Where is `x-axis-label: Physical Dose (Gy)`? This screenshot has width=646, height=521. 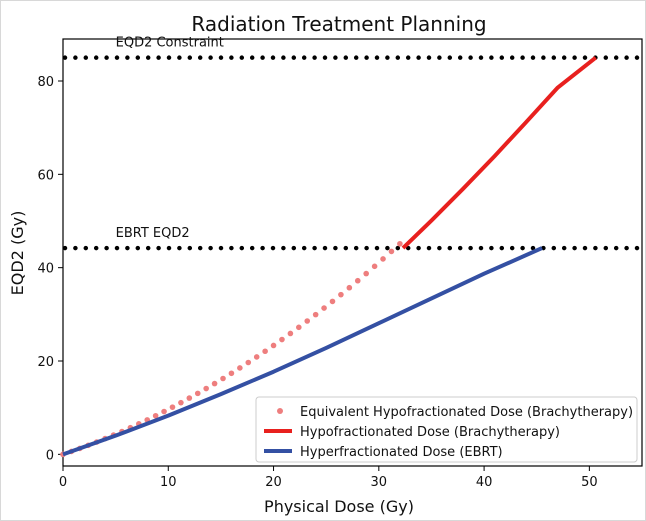 x-axis-label: Physical Dose (Gy) is located at coordinates (339, 506).